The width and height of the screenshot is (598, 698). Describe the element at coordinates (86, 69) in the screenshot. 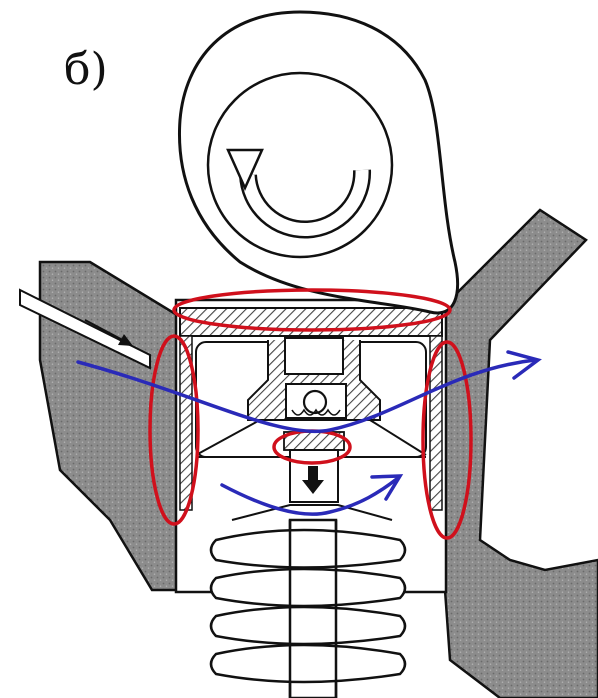

I see `panel-label: б)` at that location.